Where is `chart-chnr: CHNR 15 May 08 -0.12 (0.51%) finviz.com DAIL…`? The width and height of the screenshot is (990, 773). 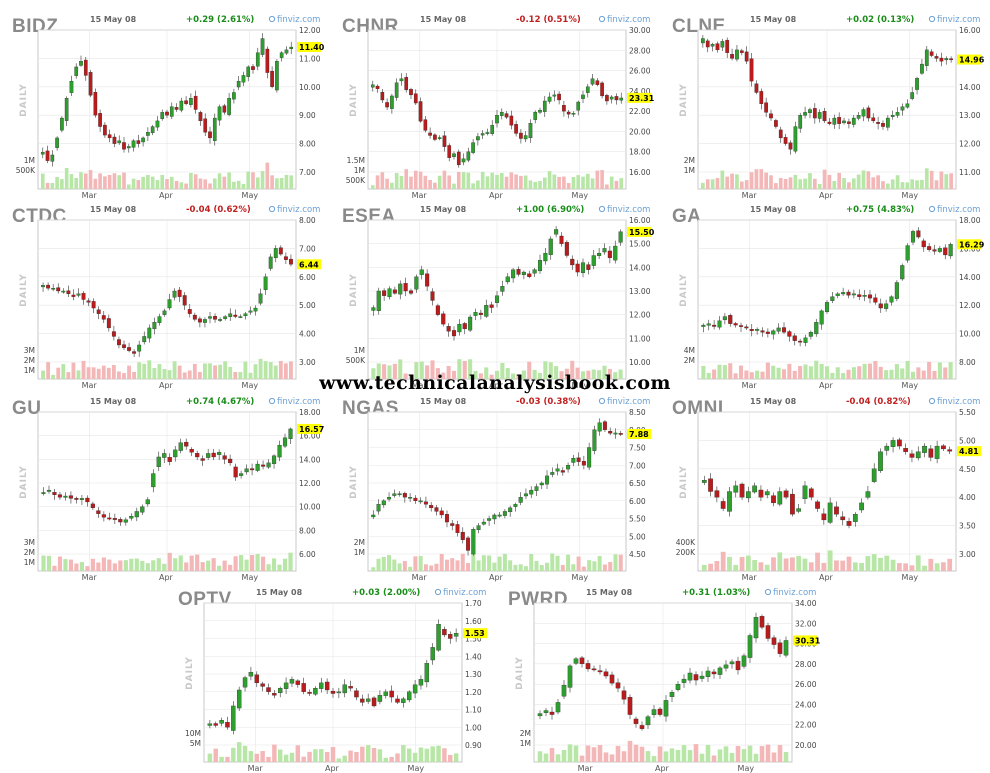 chart-chnr: CHNR 15 May 08 -0.12 (0.51%) finviz.com DAIL… is located at coordinates (498, 105).